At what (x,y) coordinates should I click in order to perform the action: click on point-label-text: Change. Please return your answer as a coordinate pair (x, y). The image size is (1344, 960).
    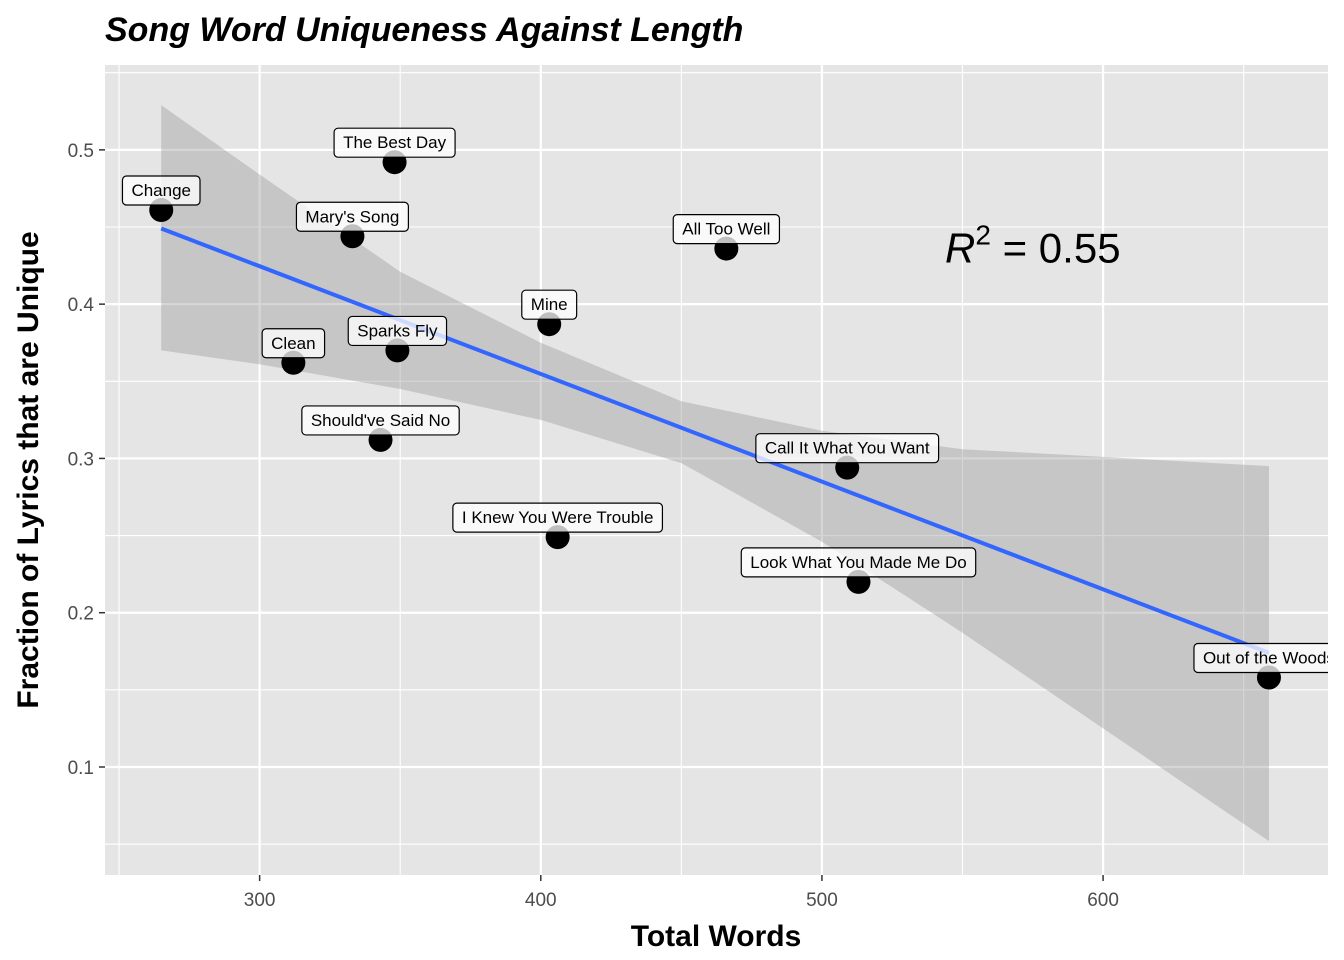
    Looking at the image, I should click on (161, 190).